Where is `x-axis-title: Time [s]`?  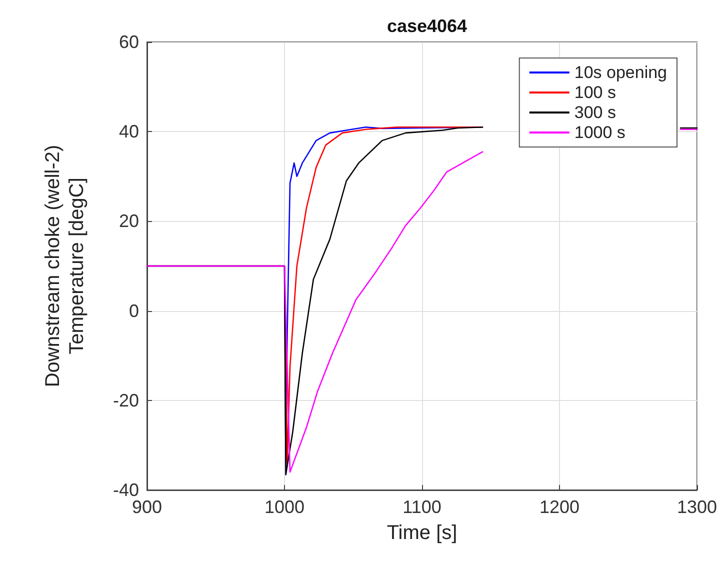 x-axis-title: Time [s] is located at coordinates (422, 533).